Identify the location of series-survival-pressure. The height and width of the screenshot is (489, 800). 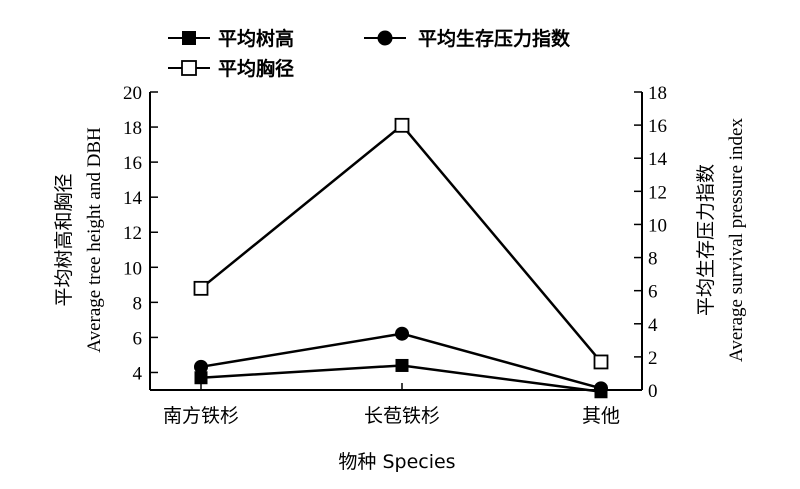
(401, 361).